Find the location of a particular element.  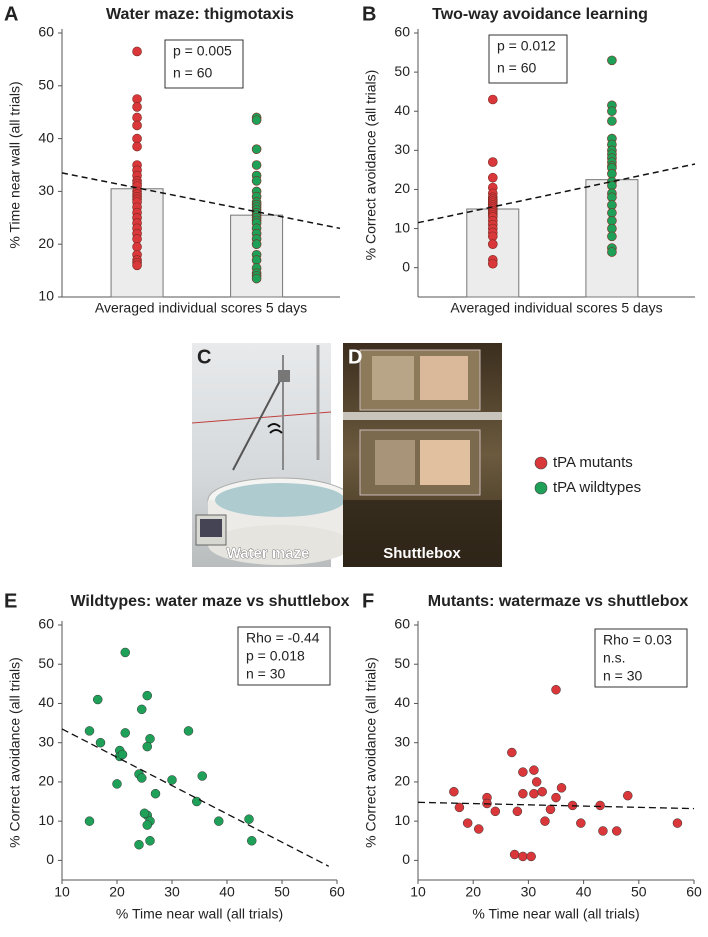

photo-label: Water maze is located at coordinates (268, 553).